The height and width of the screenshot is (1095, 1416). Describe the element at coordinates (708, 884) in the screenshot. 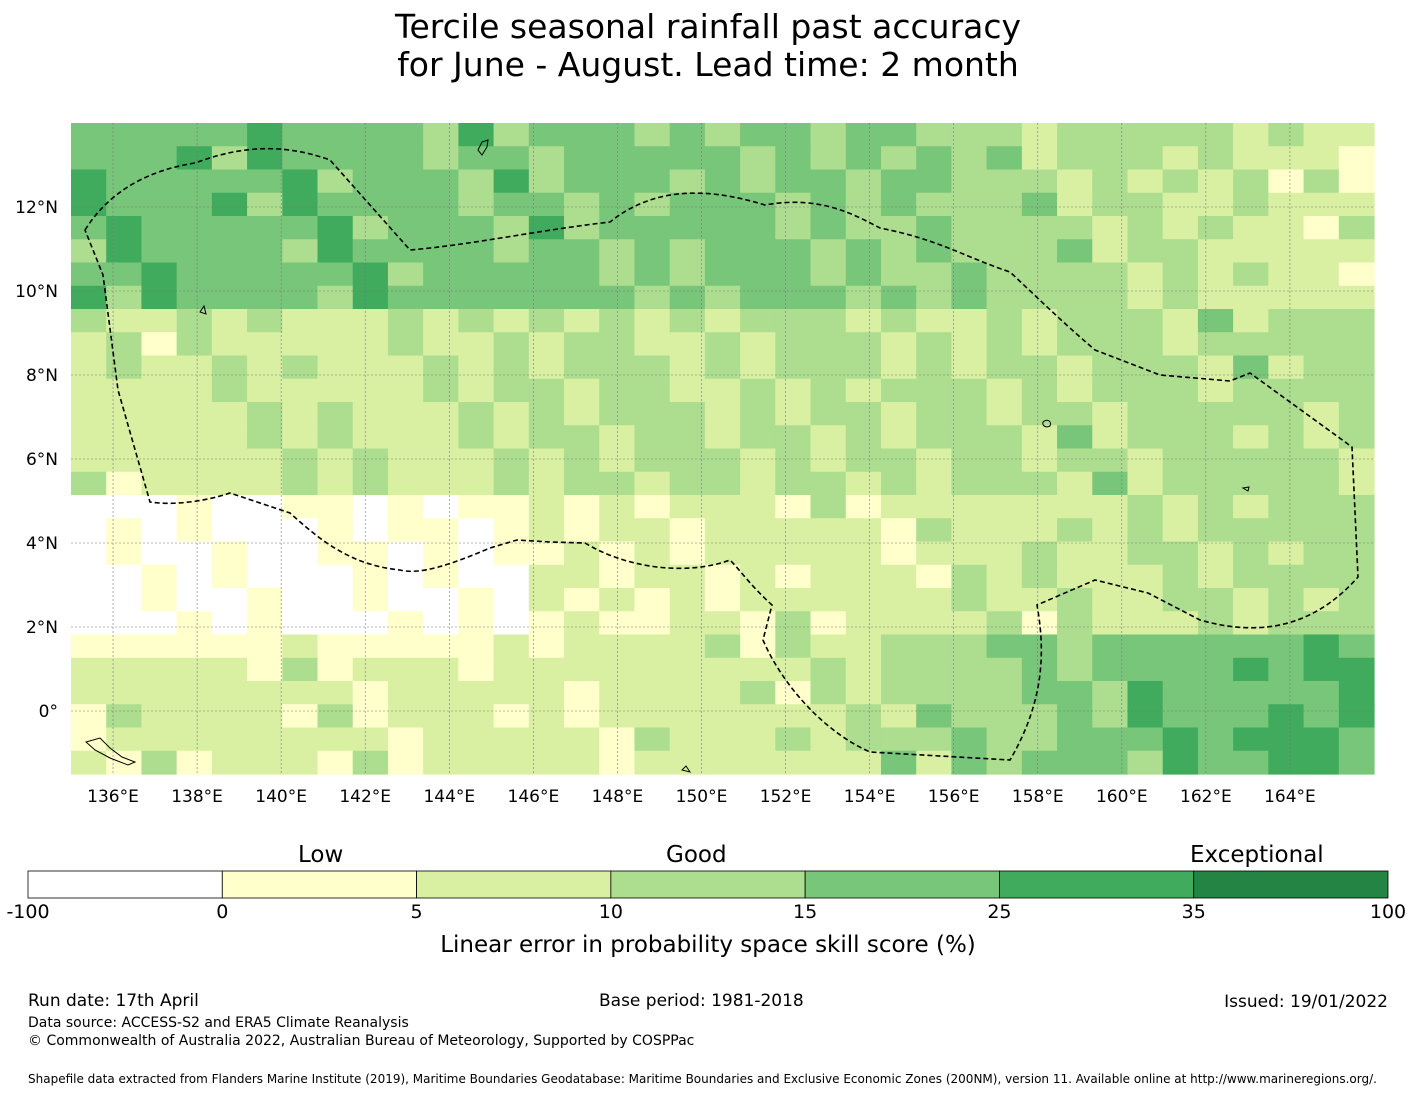

I see `colorbar` at that location.